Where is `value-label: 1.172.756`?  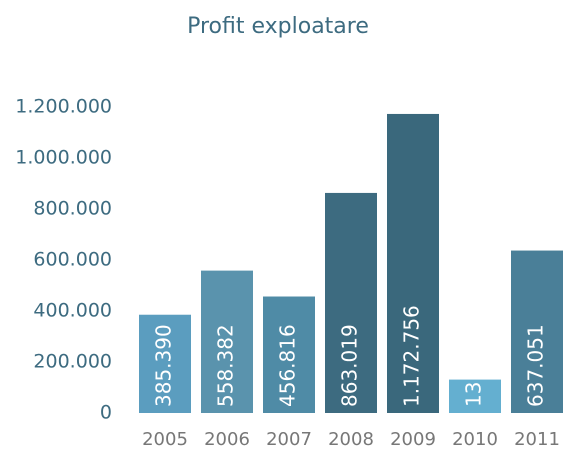 value-label: 1.172.756 is located at coordinates (412, 356).